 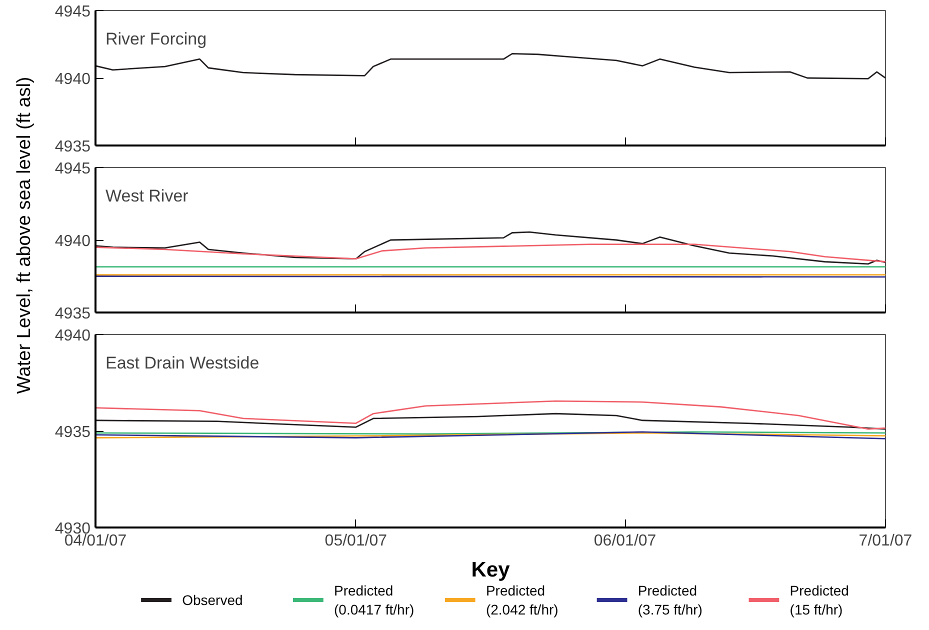 I want to click on legend-label: Observed, so click(x=212, y=600).